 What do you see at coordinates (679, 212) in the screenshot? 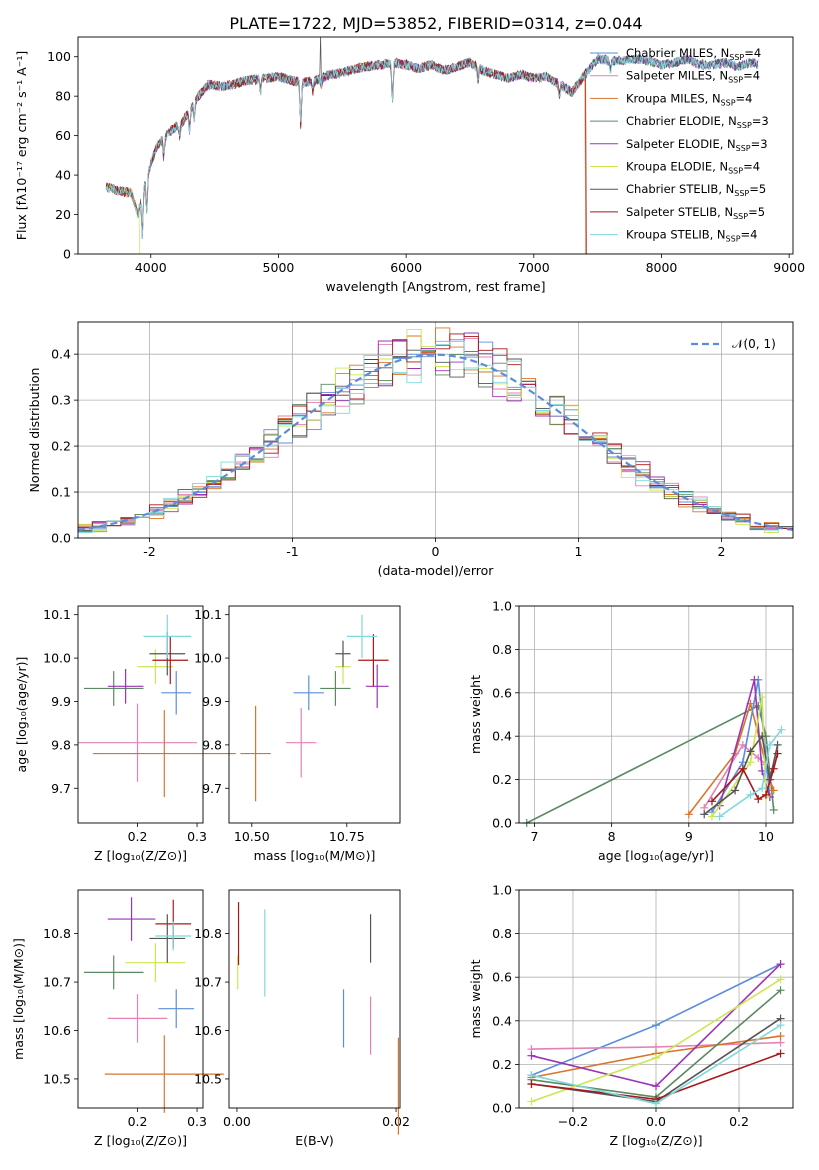
I see `legend-text: Salpeter STELIB, N` at bounding box center [679, 212].